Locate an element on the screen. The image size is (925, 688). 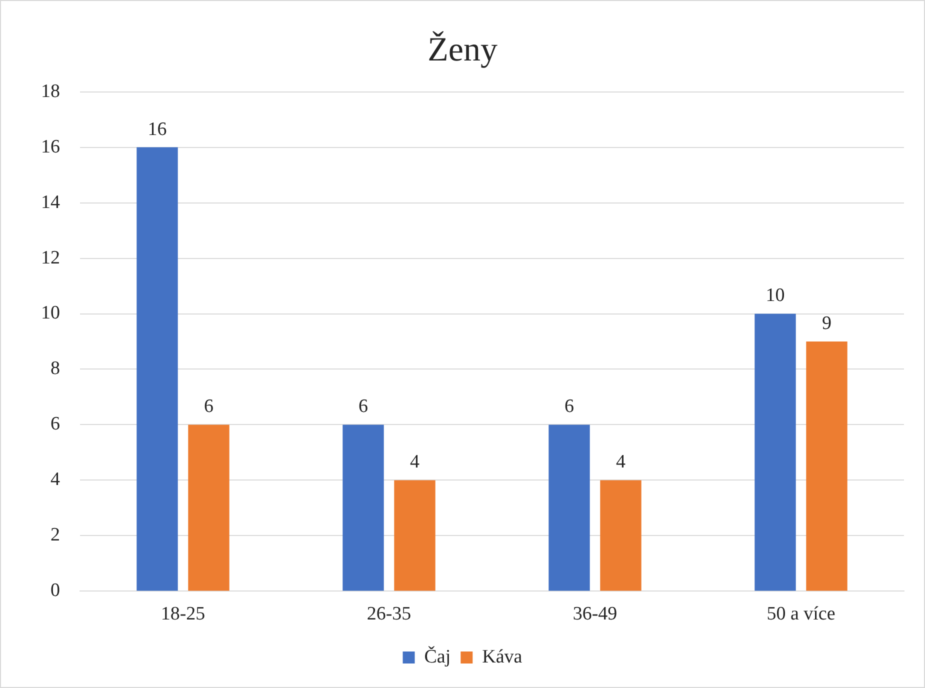
y-tick-label: 18 is located at coordinates (50, 91).